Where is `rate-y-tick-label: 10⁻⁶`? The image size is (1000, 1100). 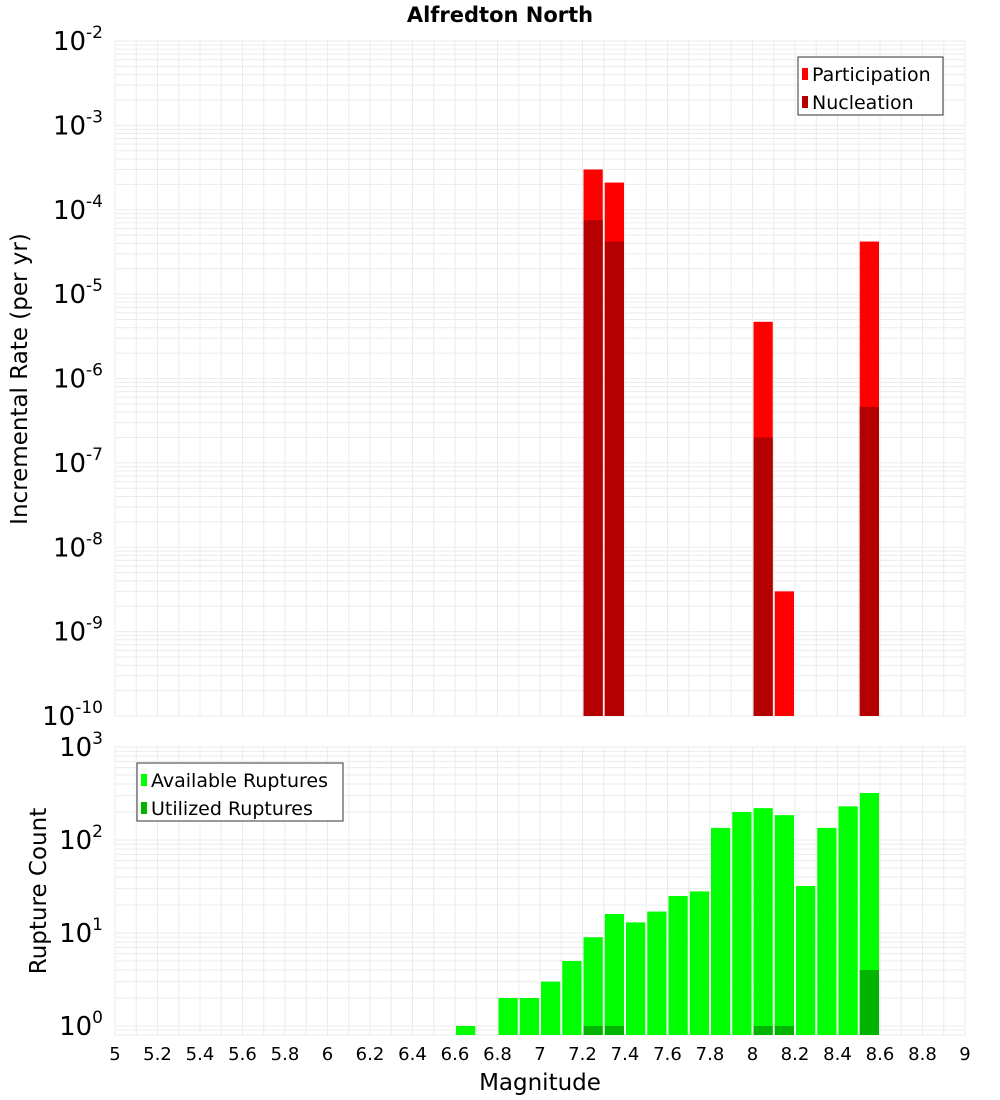
rate-y-tick-label: 10⁻⁶ is located at coordinates (78, 378).